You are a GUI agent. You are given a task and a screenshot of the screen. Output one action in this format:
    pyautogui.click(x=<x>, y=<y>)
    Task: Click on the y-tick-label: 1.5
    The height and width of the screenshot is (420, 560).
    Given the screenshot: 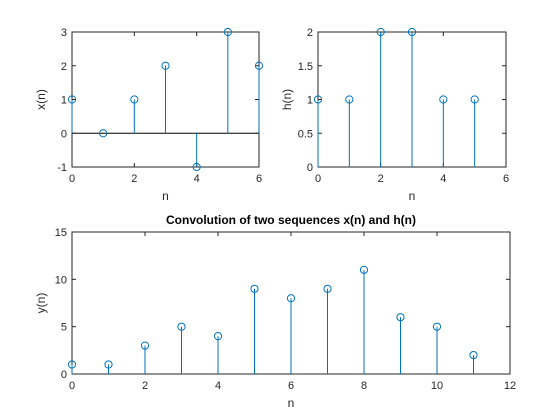 What is the action you would take?
    pyautogui.click(x=305, y=67)
    